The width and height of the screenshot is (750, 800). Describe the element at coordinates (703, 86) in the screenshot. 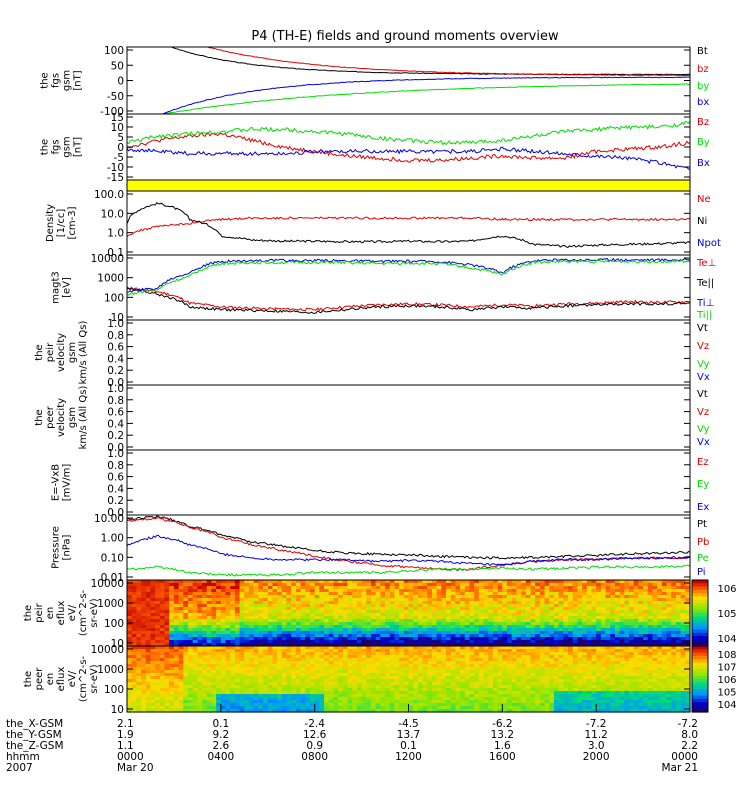

I see `legend-label-by: by` at that location.